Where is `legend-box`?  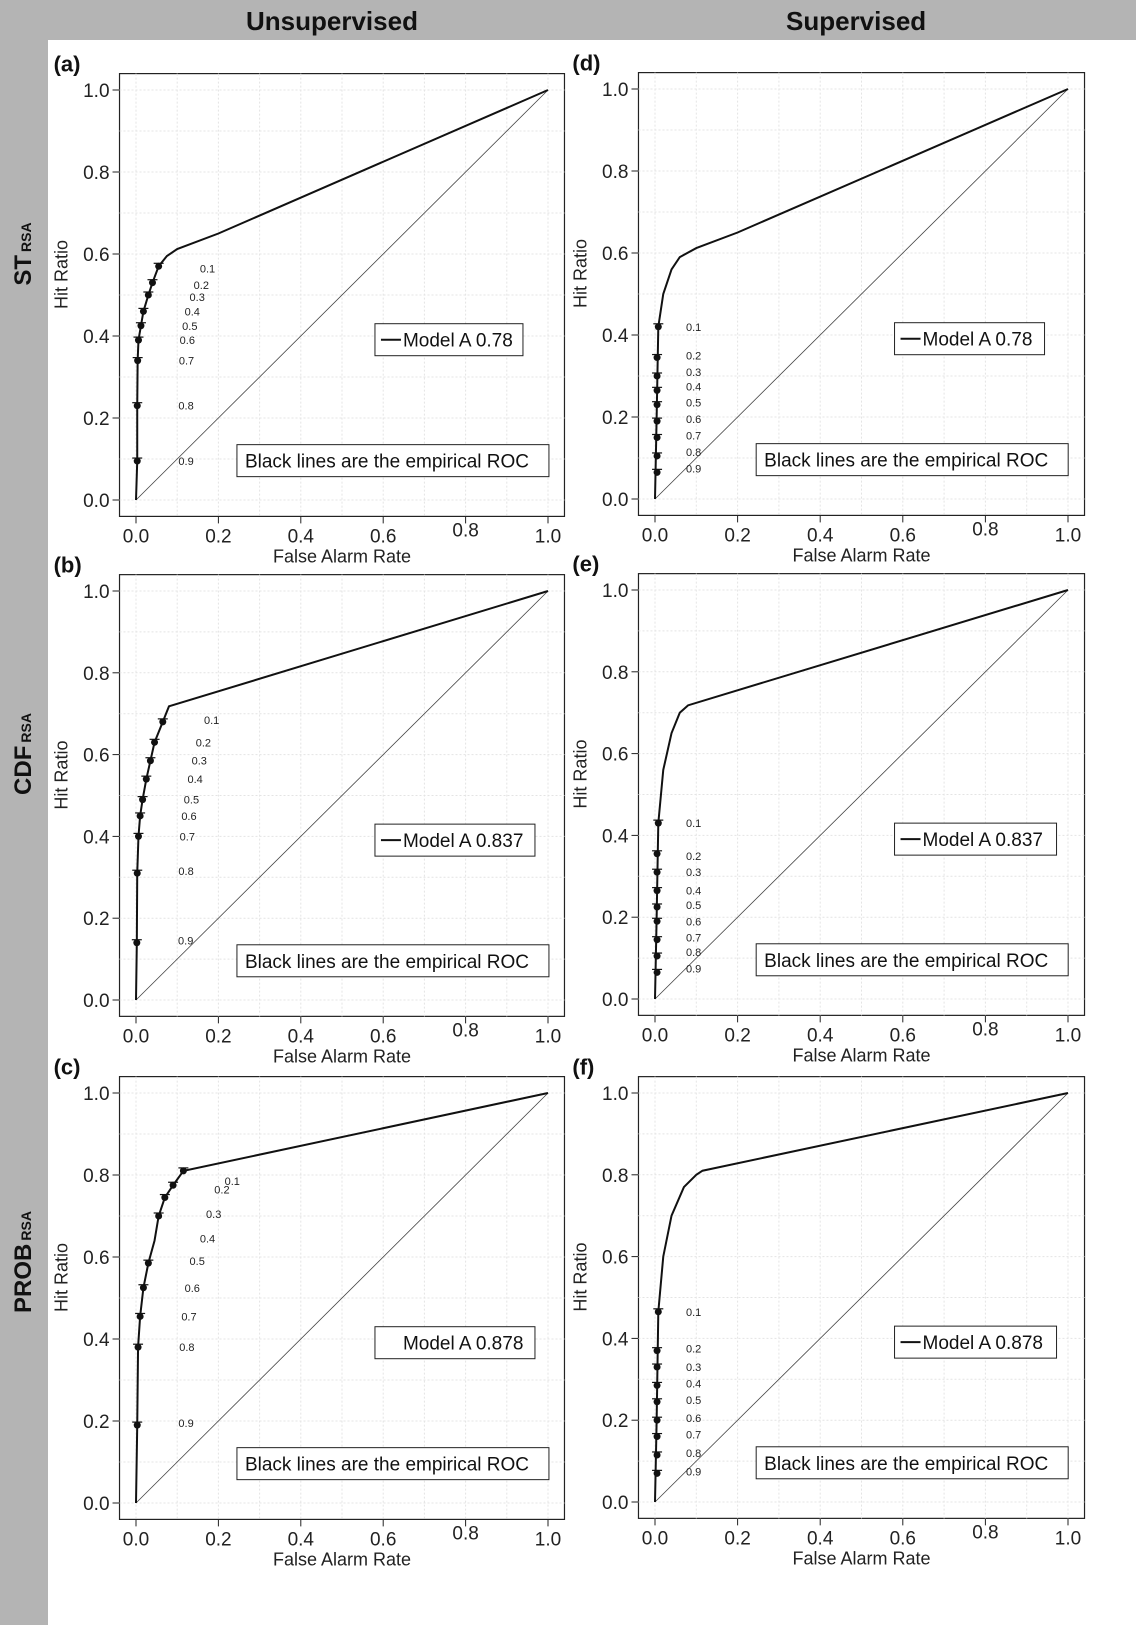
legend-box is located at coordinates (976, 1342).